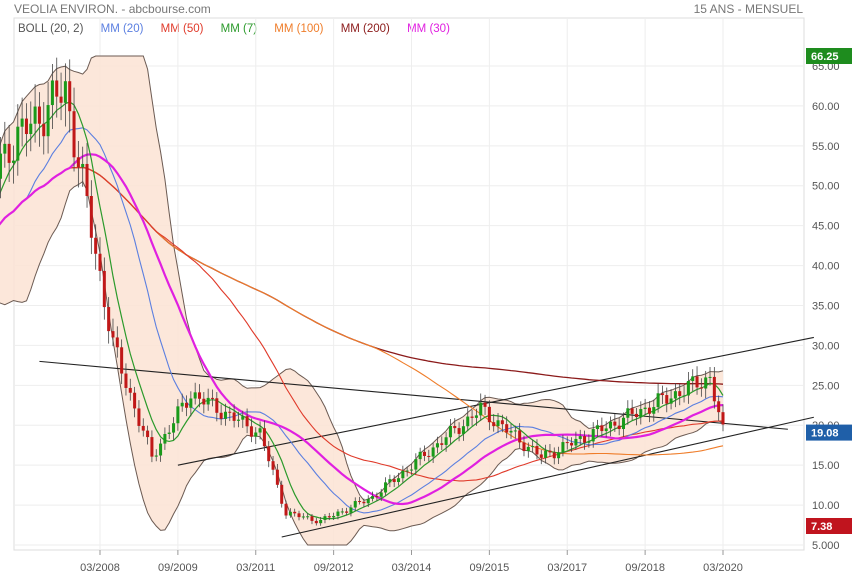 This screenshot has height=580, width=855. I want to click on price-badges: 66.25 19.08 7.38, so click(829, 291).